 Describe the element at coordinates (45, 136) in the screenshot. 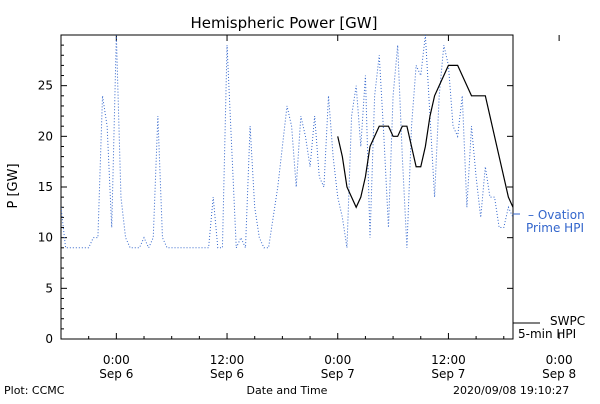

I see `y-tick-label: 20` at that location.